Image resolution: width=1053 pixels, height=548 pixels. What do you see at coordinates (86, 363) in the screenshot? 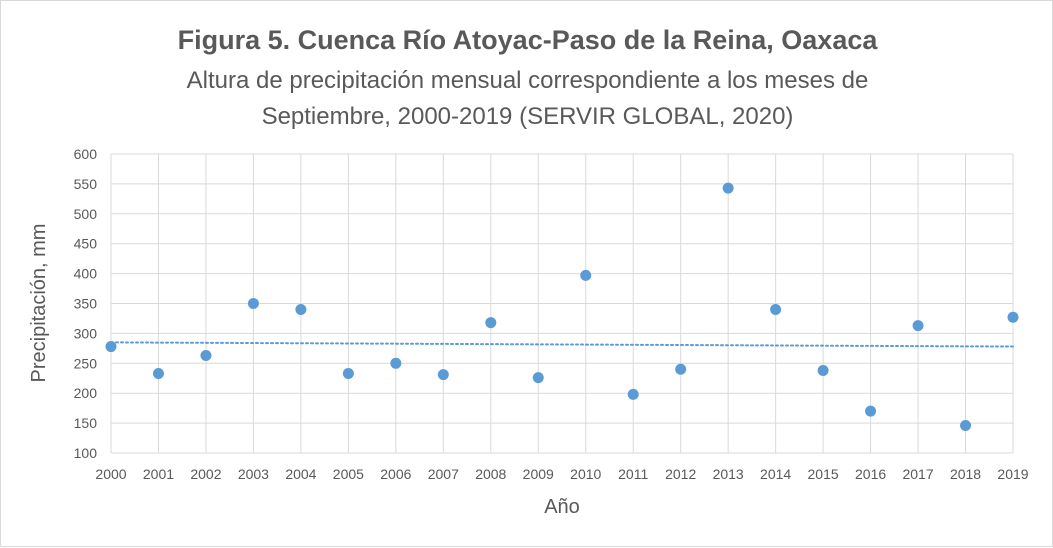
I see `y-tick-label: 250` at bounding box center [86, 363].